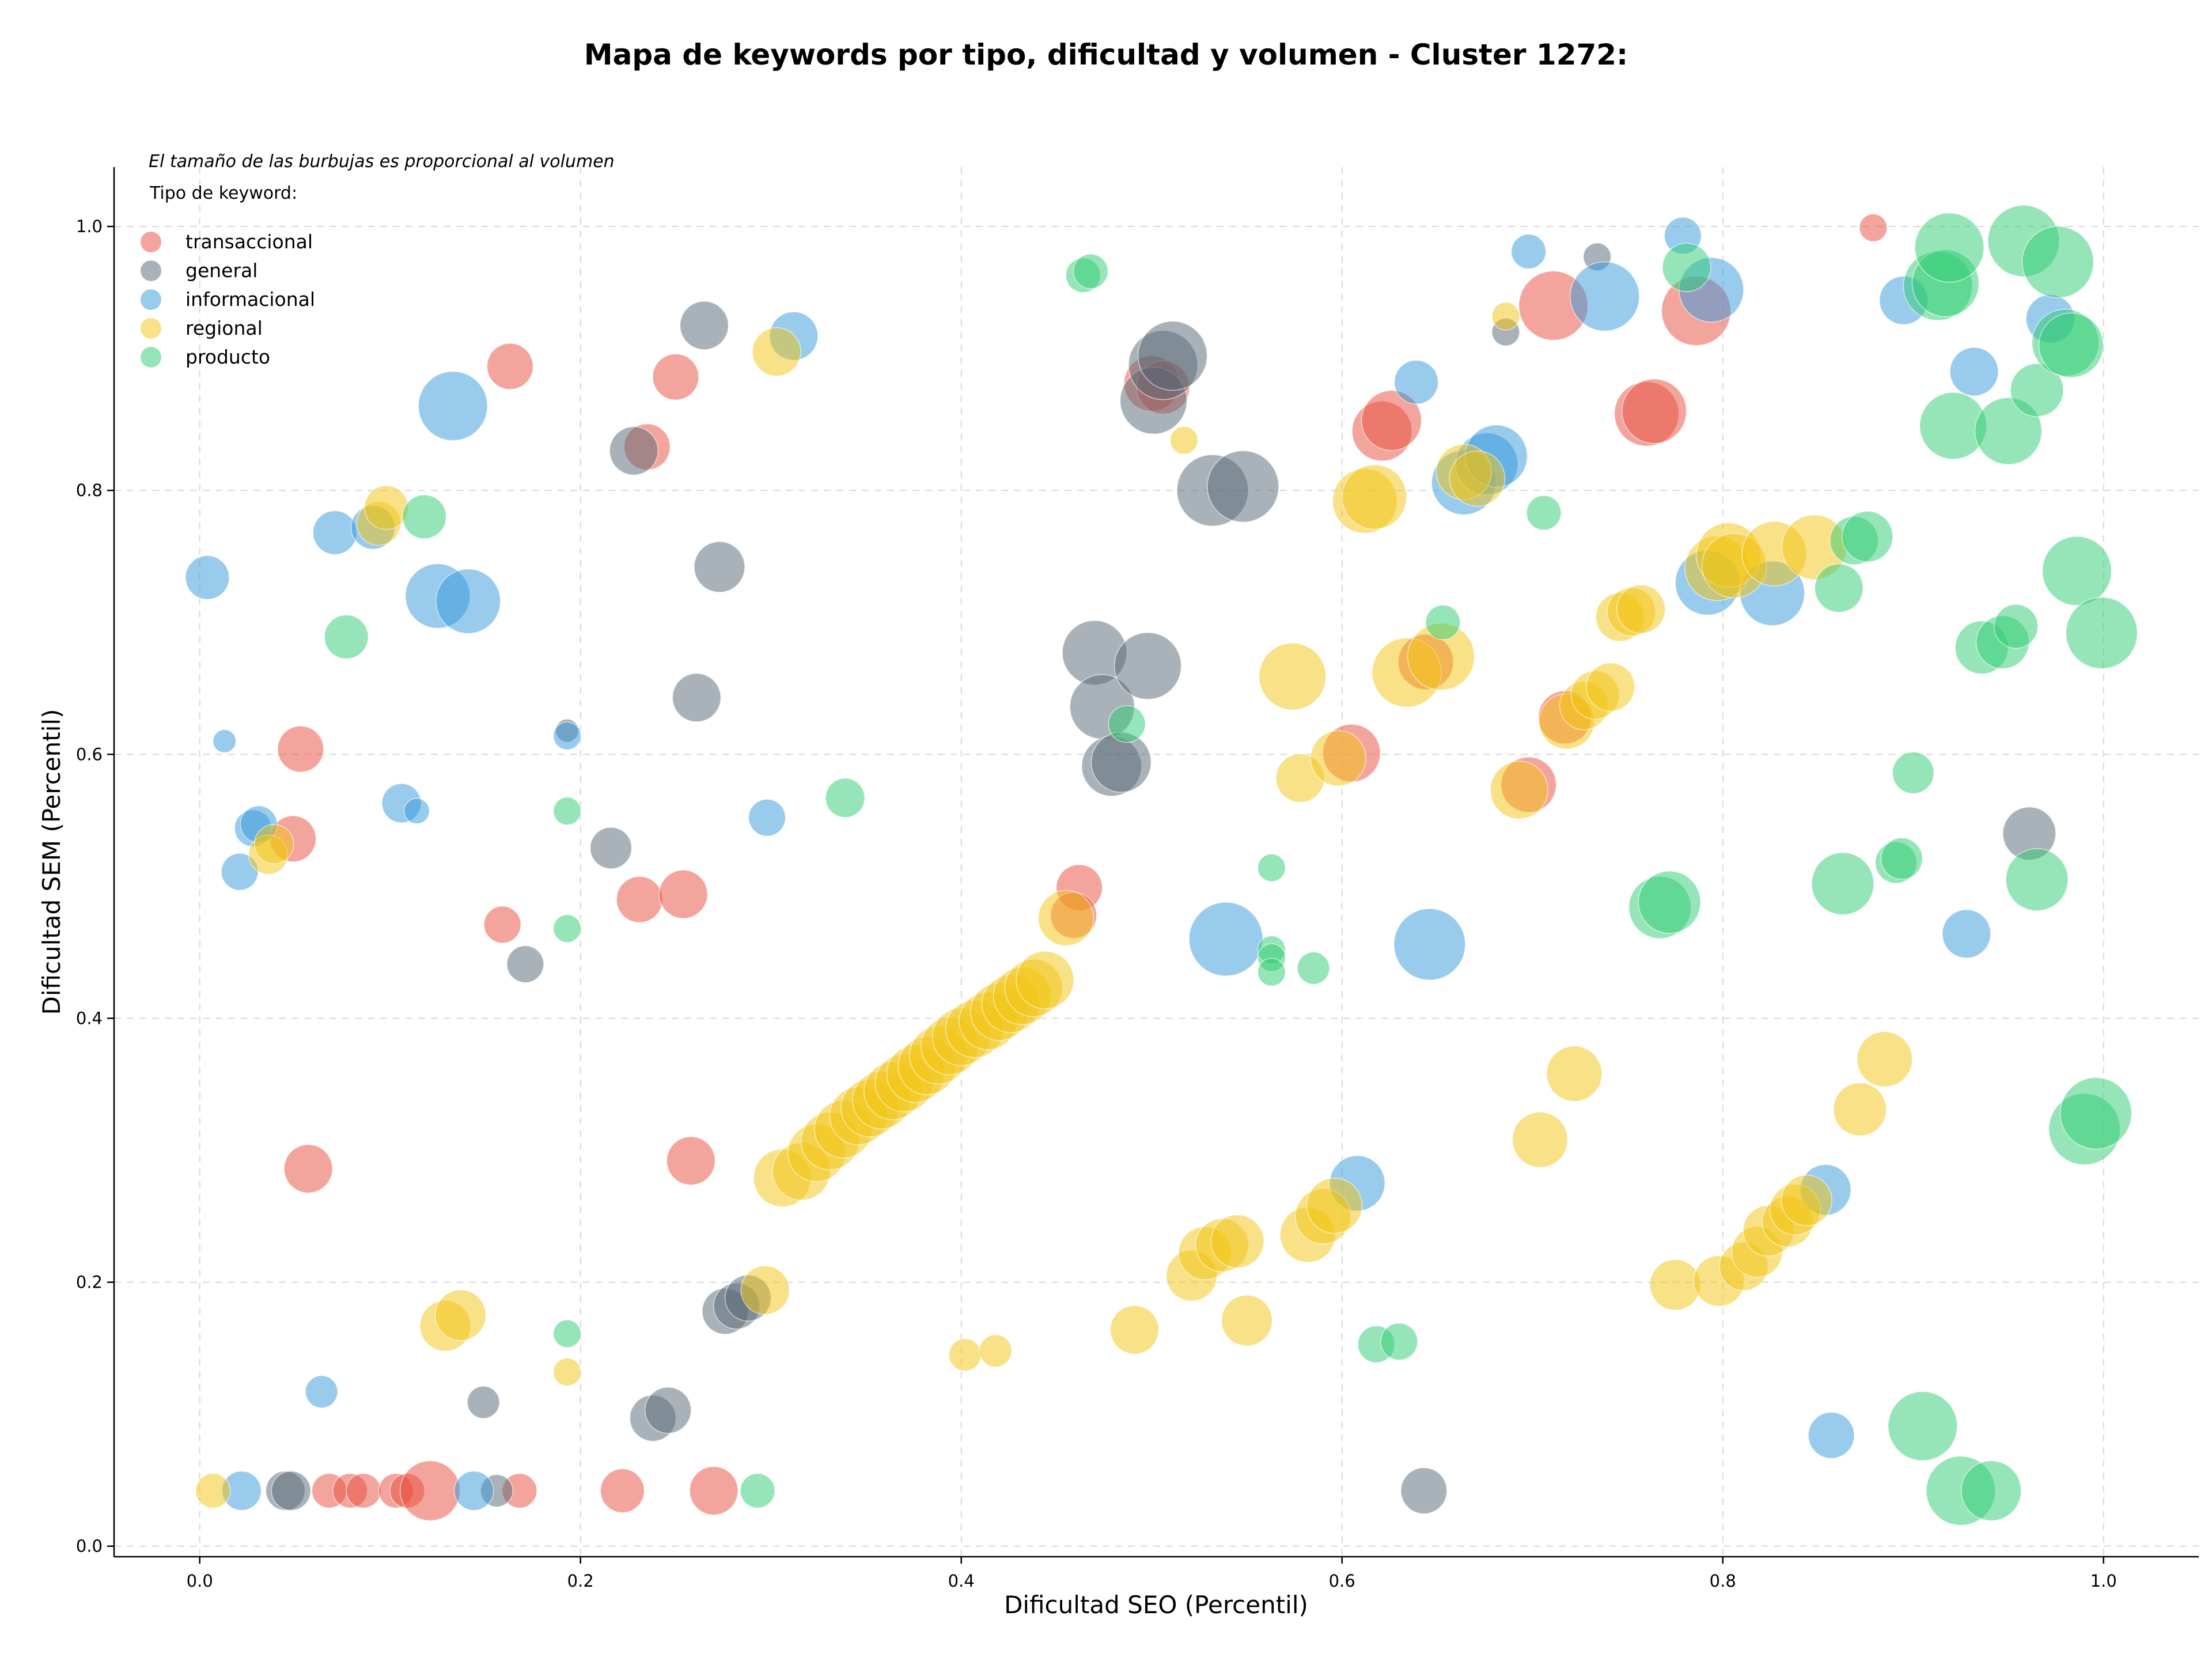 This screenshot has width=2212, height=1661. What do you see at coordinates (223, 193) in the screenshot?
I see `legend-title: Tipo de keyword:` at bounding box center [223, 193].